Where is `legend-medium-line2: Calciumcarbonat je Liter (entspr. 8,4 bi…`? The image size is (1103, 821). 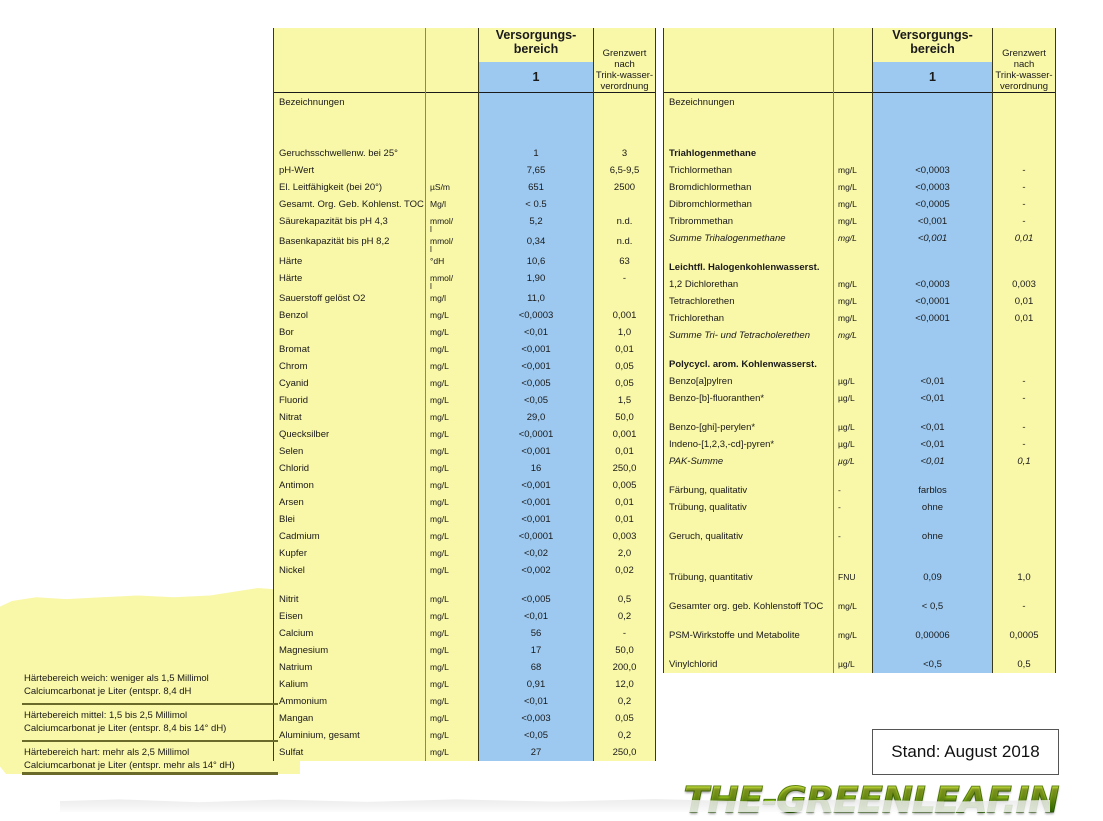
legend-medium-line2: Calciumcarbonat je Liter (entspr. 8,4 bi… is located at coordinates (125, 728).